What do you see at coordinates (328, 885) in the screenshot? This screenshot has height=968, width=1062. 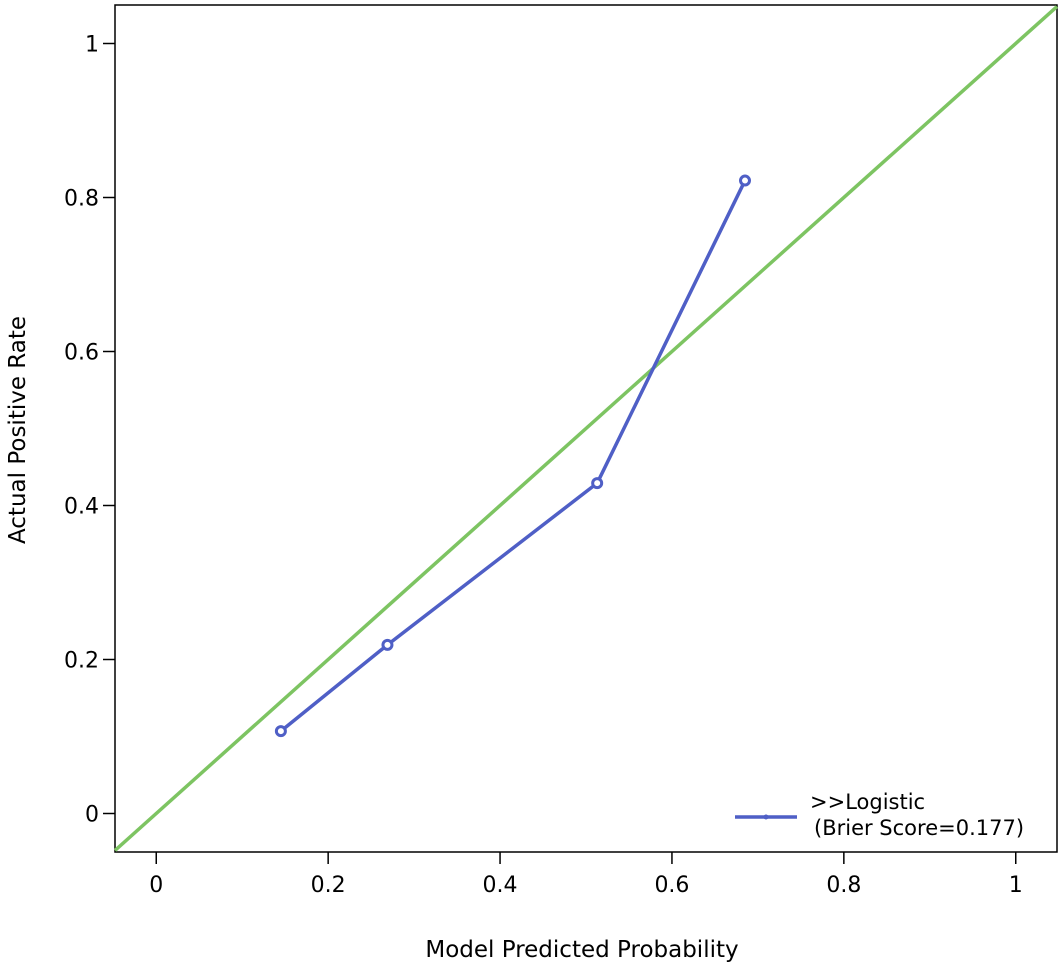 I see `x-tick-label: 0.2` at bounding box center [328, 885].